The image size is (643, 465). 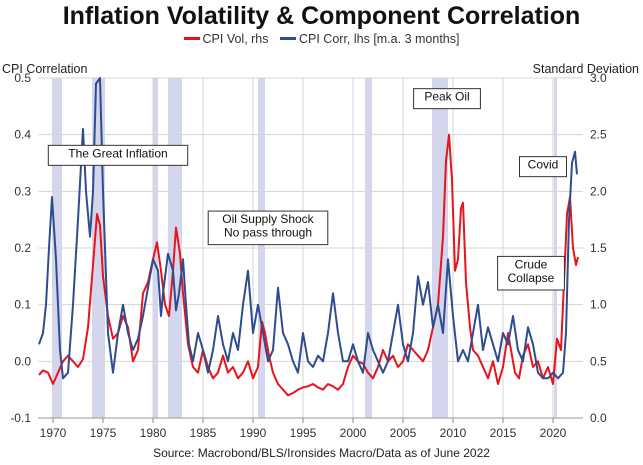 What do you see at coordinates (22, 305) in the screenshot?
I see `left-tick-label: 0.1` at bounding box center [22, 305].